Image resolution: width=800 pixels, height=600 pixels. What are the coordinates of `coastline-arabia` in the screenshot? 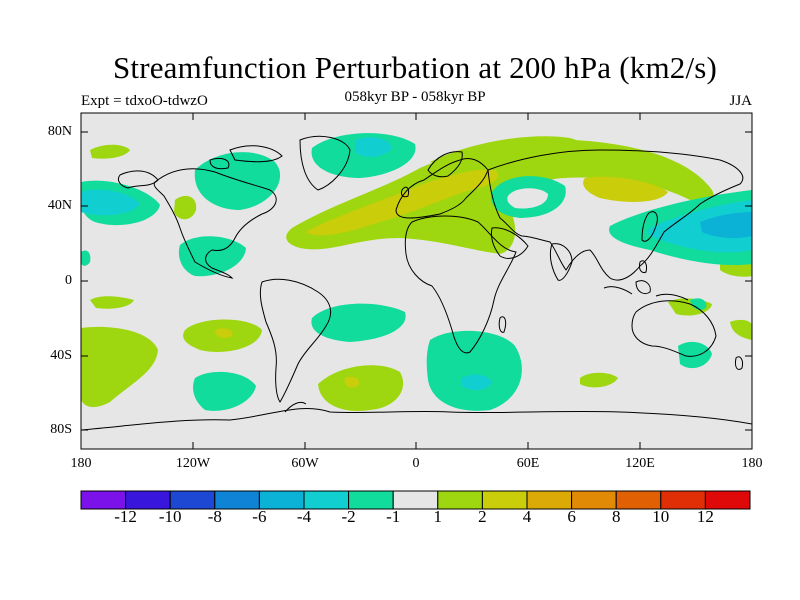 It's located at (510, 243).